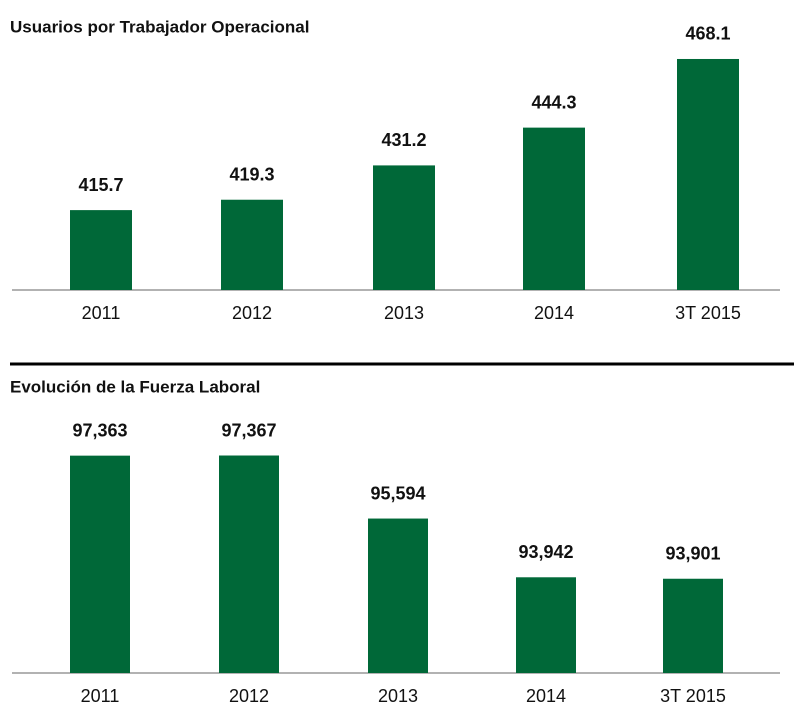 Image resolution: width=794 pixels, height=711 pixels. What do you see at coordinates (692, 553) in the screenshot?
I see `value-label: 93,901` at bounding box center [692, 553].